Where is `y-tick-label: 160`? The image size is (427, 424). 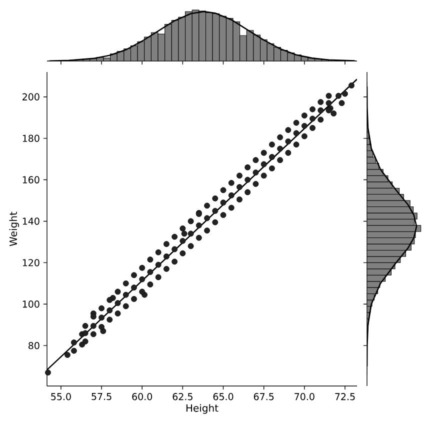 y-tick-label: 160 is located at coordinates (31, 180).